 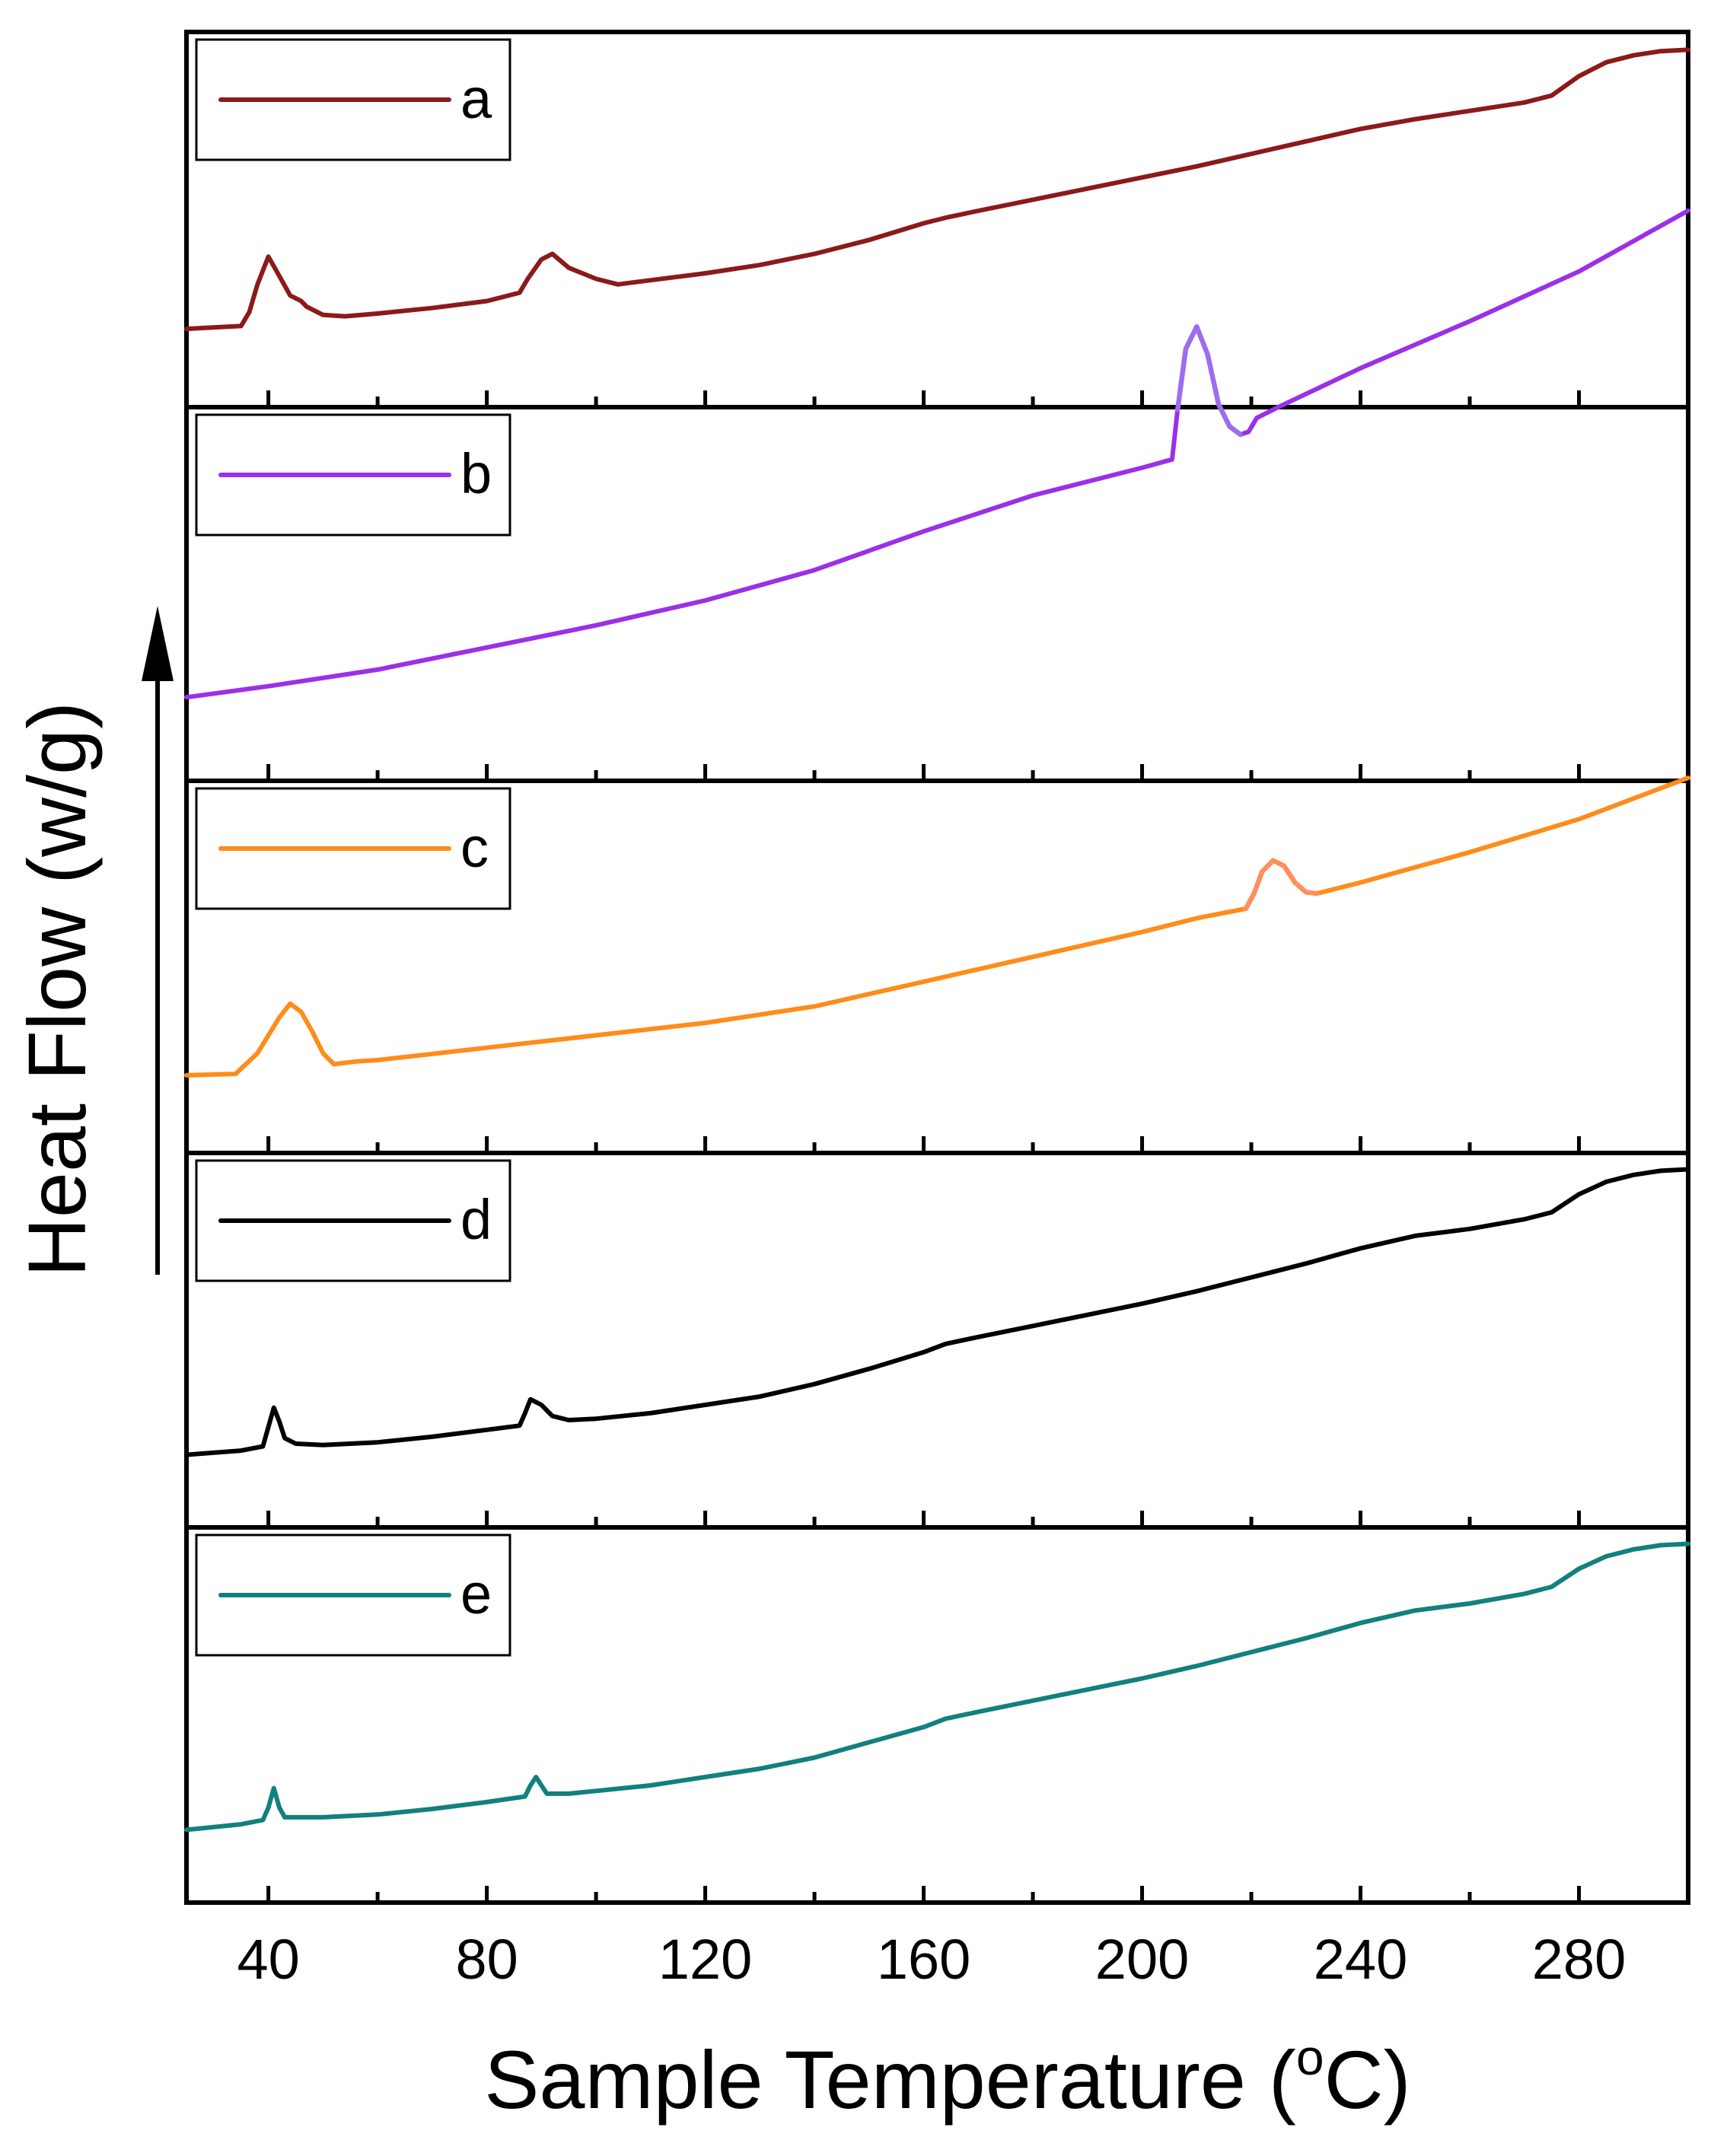 I want to click on x-tick-label: 40, so click(x=268, y=1959).